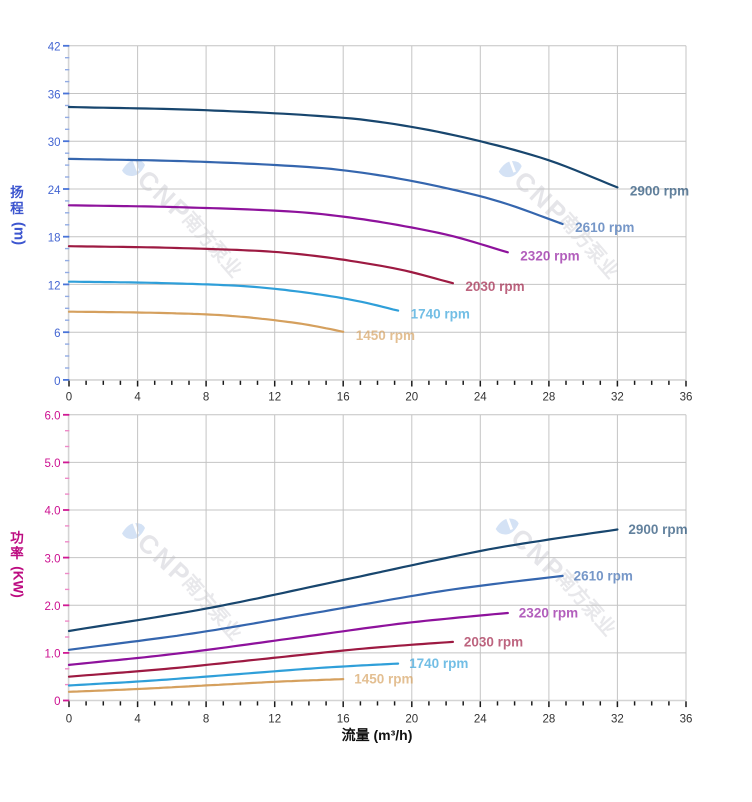  I want to click on svg-text: 流量 (m³/h), so click(377, 735).